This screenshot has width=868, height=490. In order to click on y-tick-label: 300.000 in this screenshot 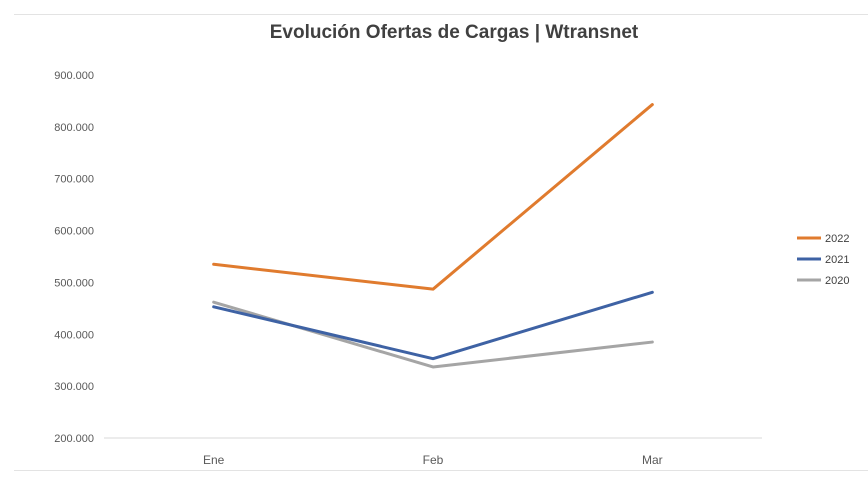, I will do `click(74, 387)`.